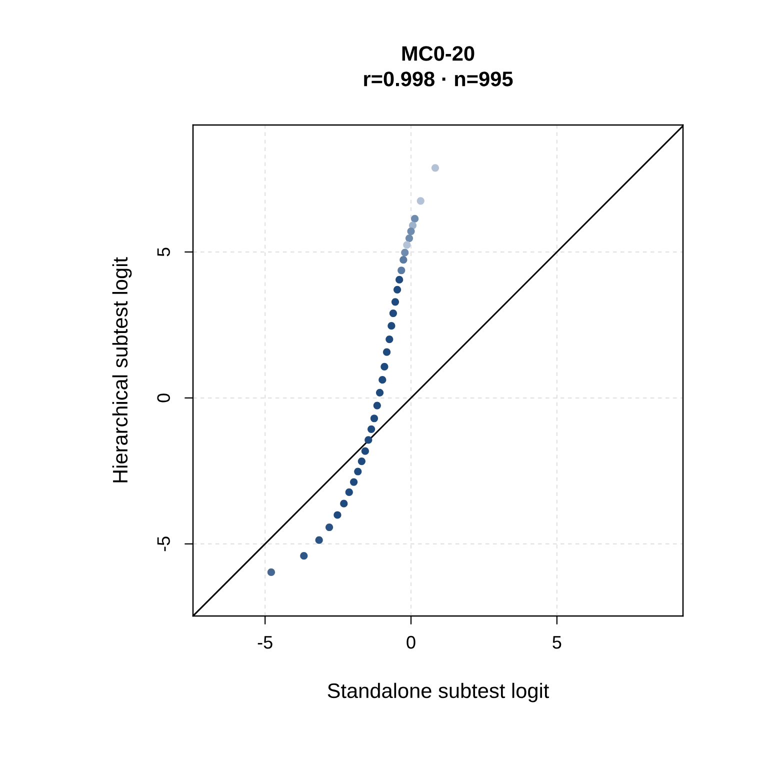  Describe the element at coordinates (438, 66) in the screenshot. I see `chart-title: MC0-20 r=0.998 · n=995` at that location.